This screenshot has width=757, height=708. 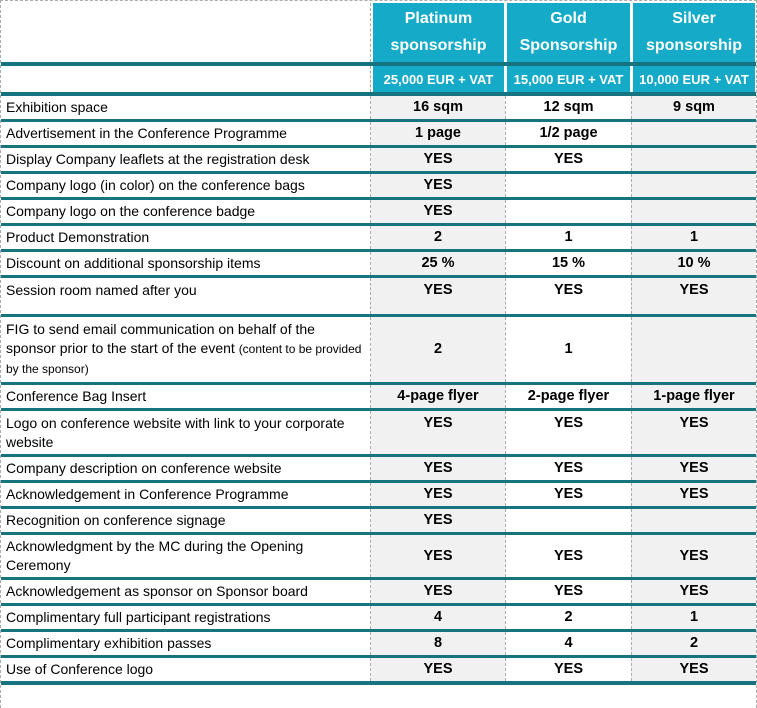 What do you see at coordinates (186, 107) in the screenshot?
I see `row-label-cell: Exhibition space` at bounding box center [186, 107].